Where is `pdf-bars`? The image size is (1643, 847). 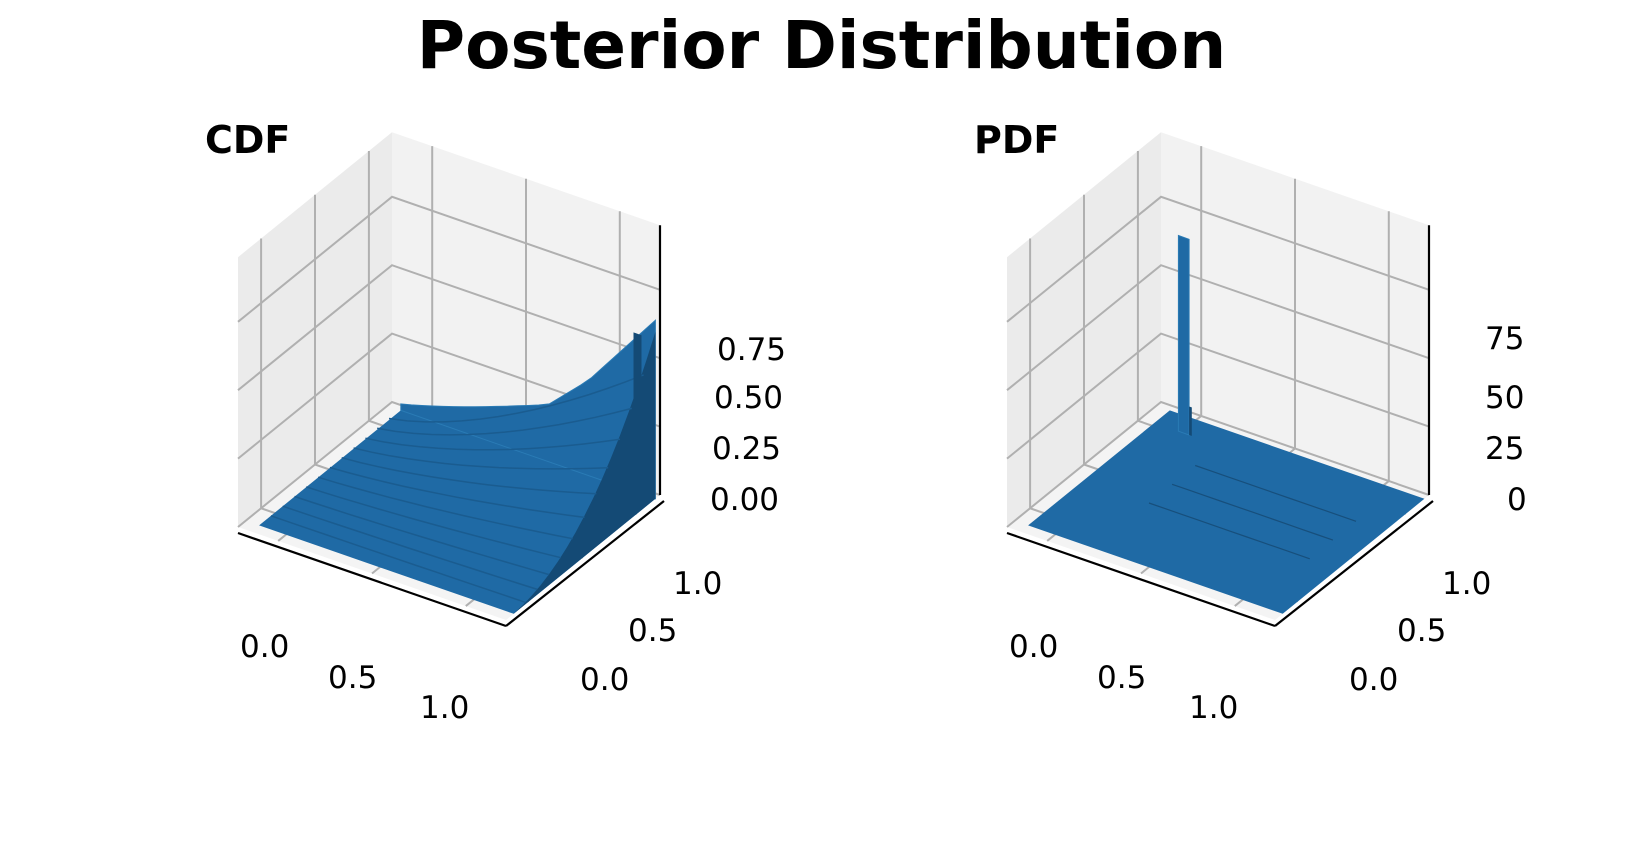 pdf-bars is located at coordinates (1226, 424).